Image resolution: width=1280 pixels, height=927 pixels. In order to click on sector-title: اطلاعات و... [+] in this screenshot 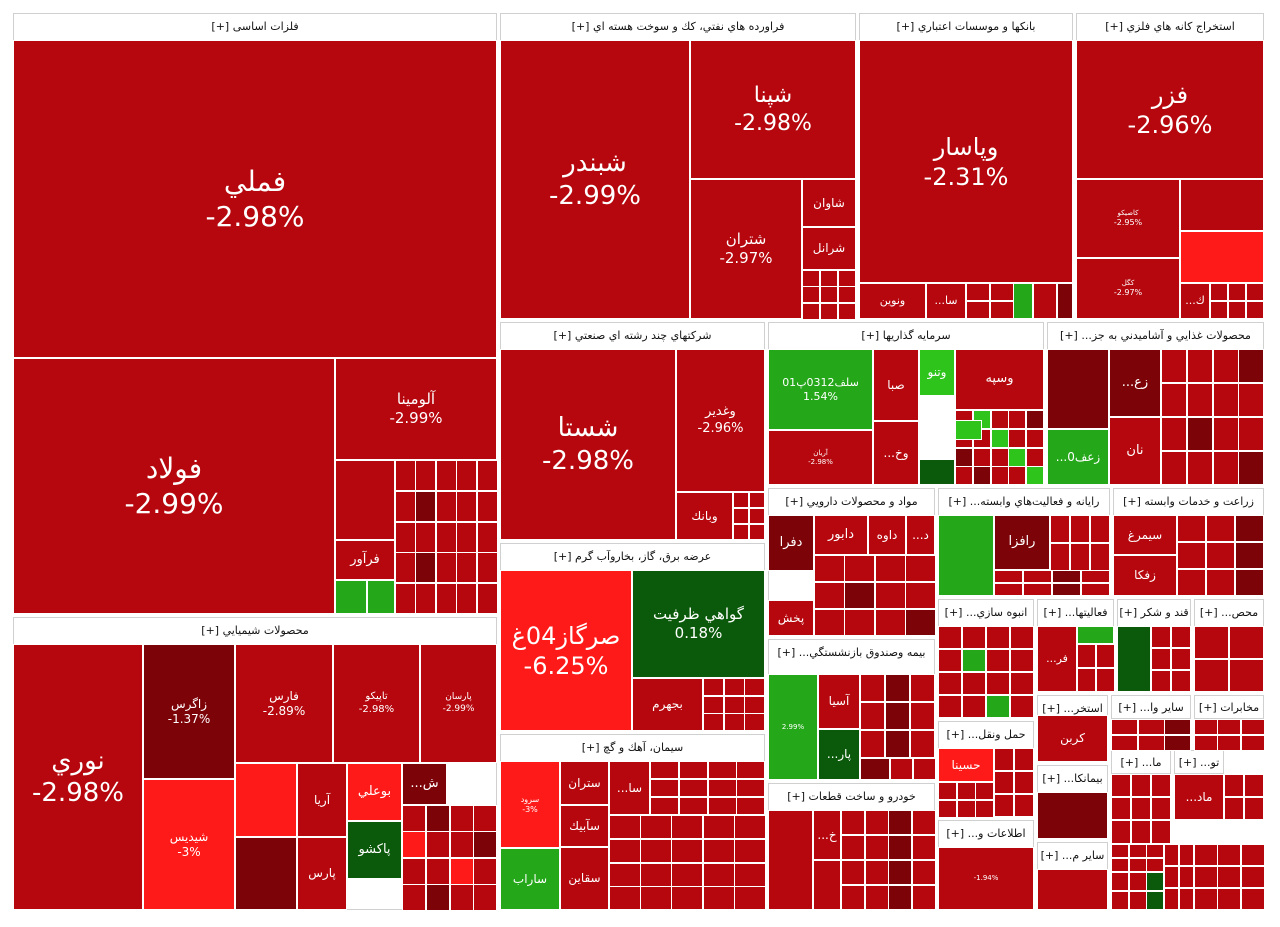, I will do `click(986, 833)`.